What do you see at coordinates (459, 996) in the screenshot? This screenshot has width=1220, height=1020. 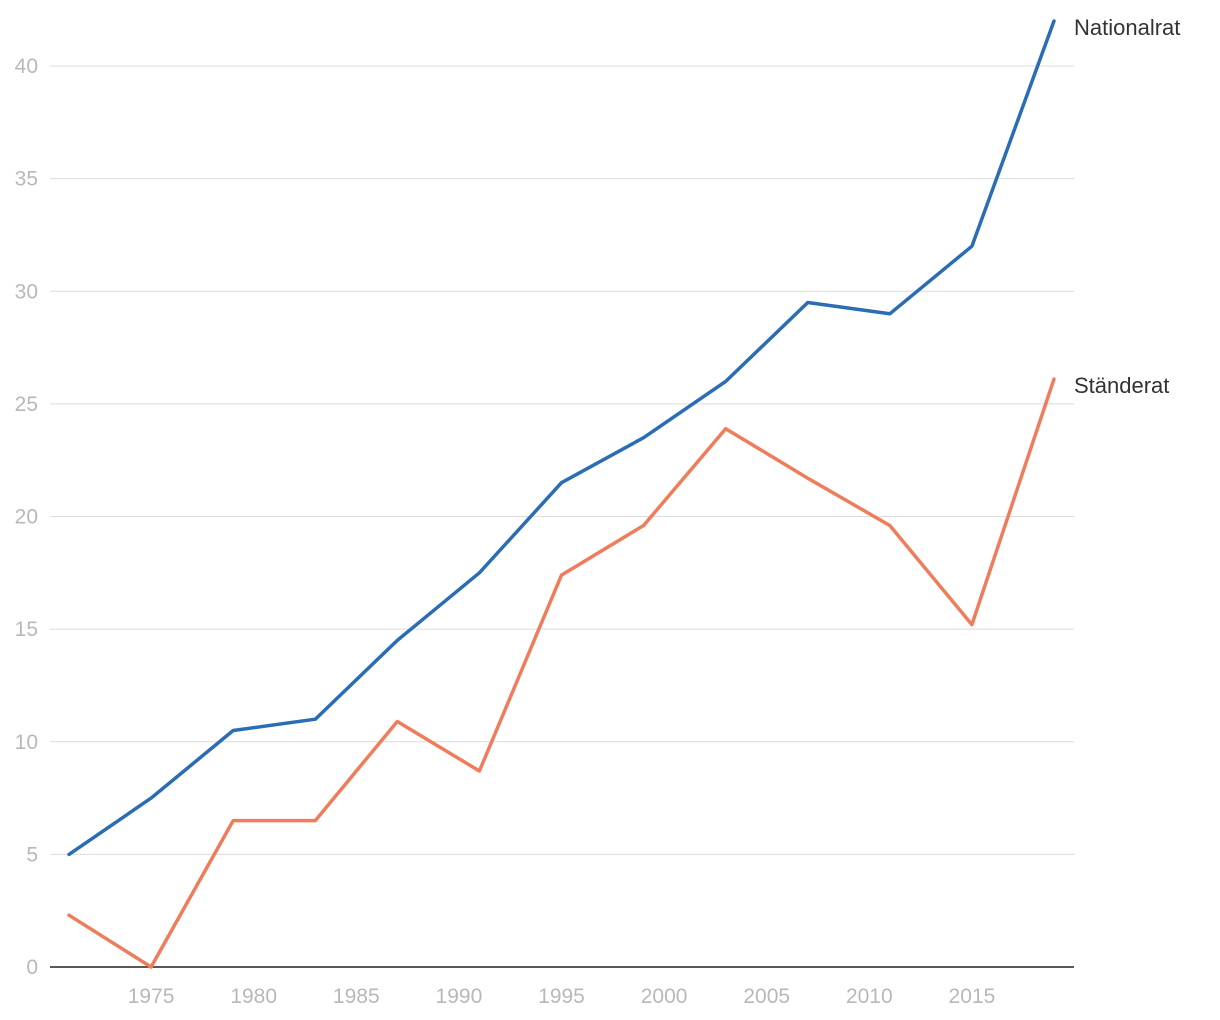 I see `x-tick-label: 1990` at bounding box center [459, 996].